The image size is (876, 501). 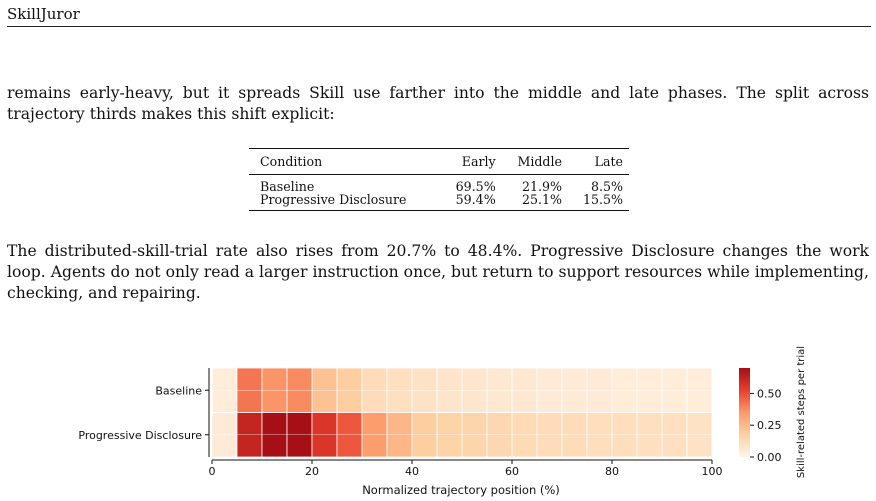 I want to click on y-tick-label: Baseline, so click(x=178, y=390).